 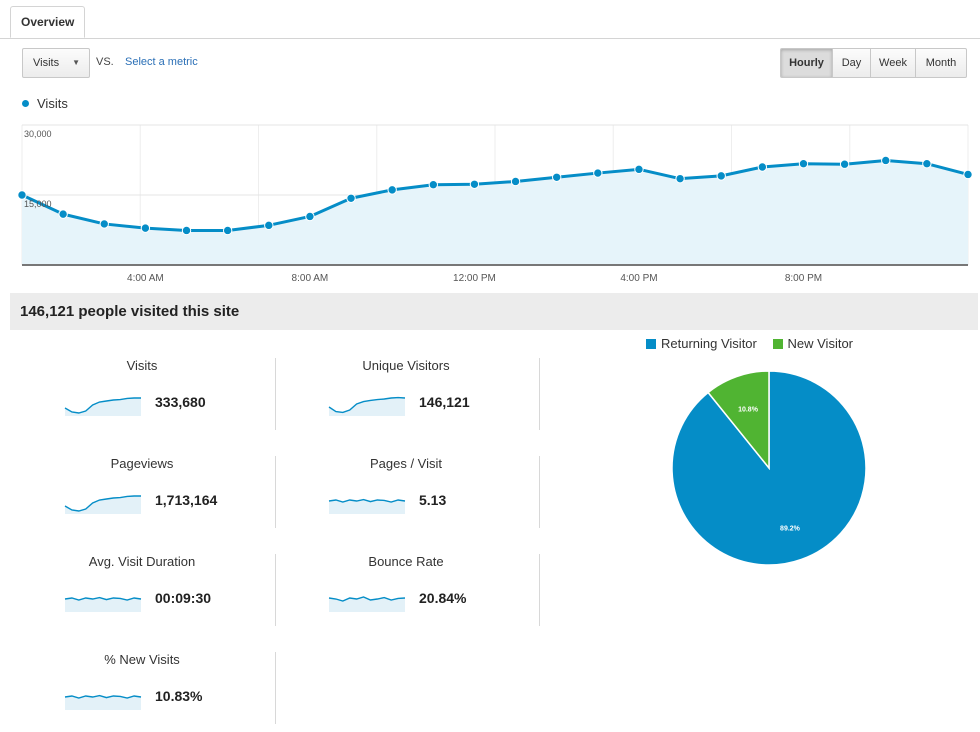 I want to click on tab-overview: Overview, so click(x=48, y=22).